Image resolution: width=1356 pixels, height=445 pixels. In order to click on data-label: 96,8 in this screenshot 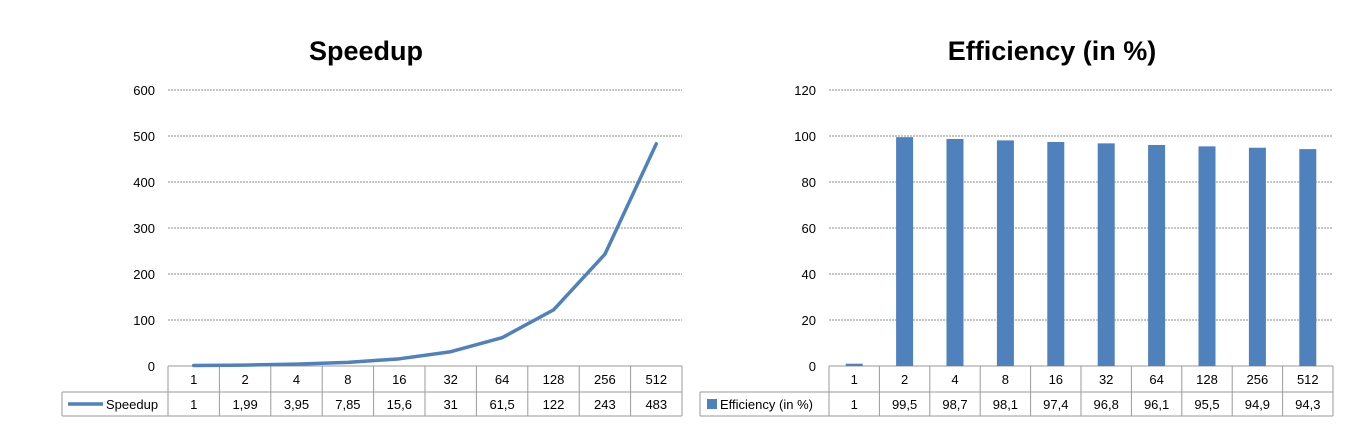, I will do `click(1106, 404)`.